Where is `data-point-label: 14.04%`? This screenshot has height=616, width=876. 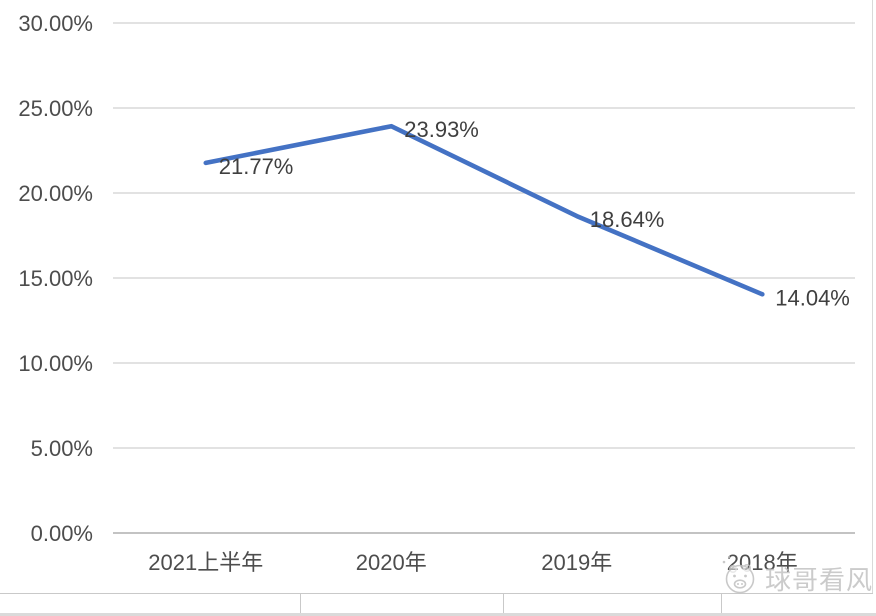
data-point-label: 14.04% is located at coordinates (812, 297).